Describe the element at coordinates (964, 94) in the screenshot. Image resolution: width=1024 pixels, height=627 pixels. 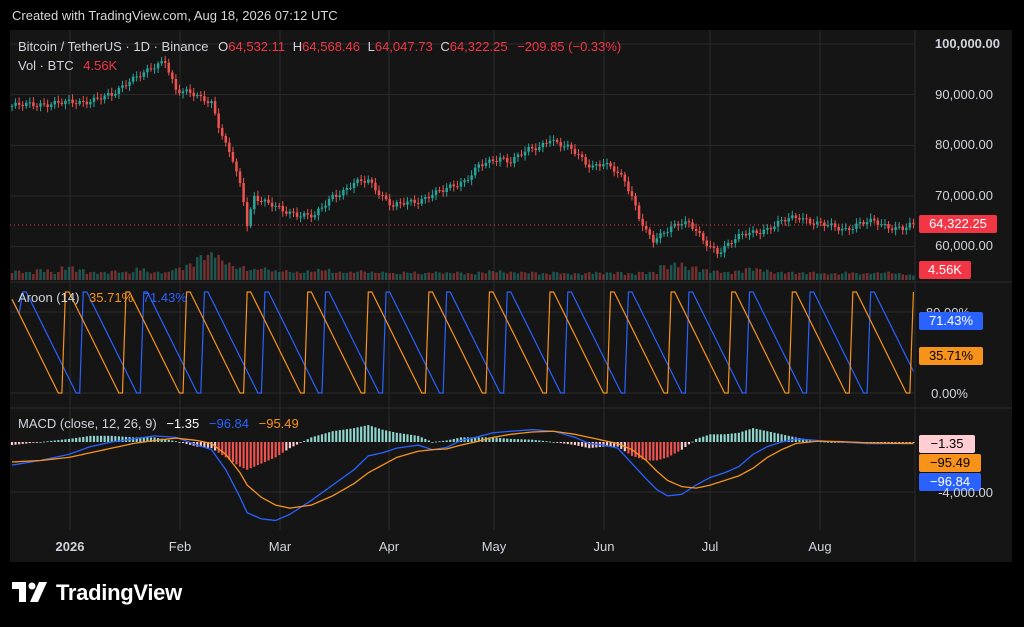
I see `price-tick-label: 90,000.00` at that location.